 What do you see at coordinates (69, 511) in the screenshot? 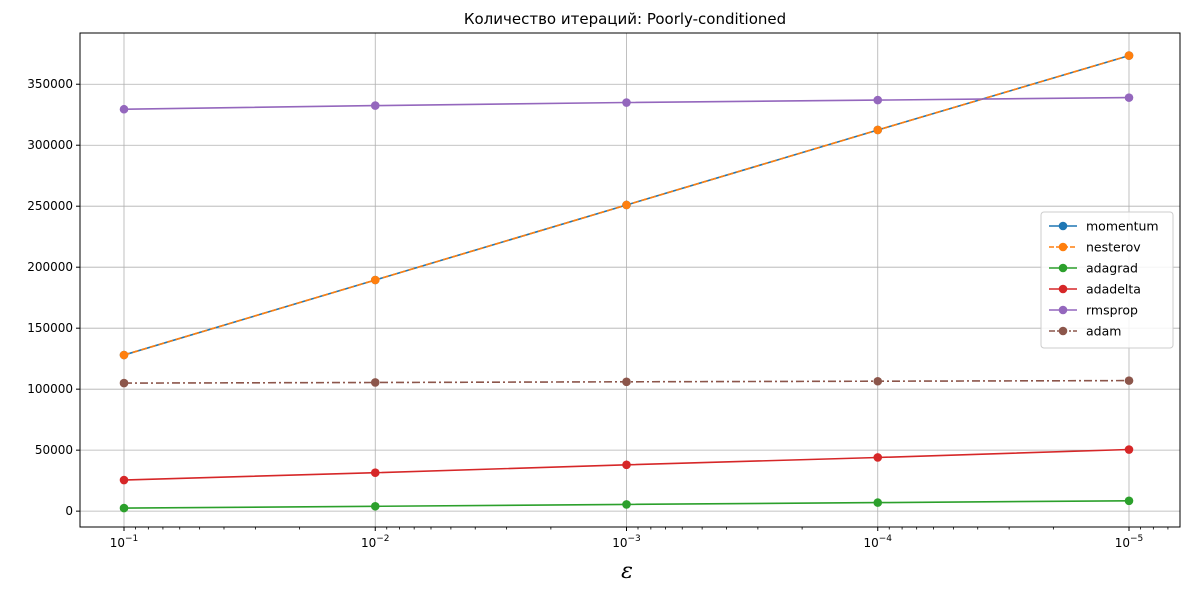
I see `y-tick-label: 0` at bounding box center [69, 511].